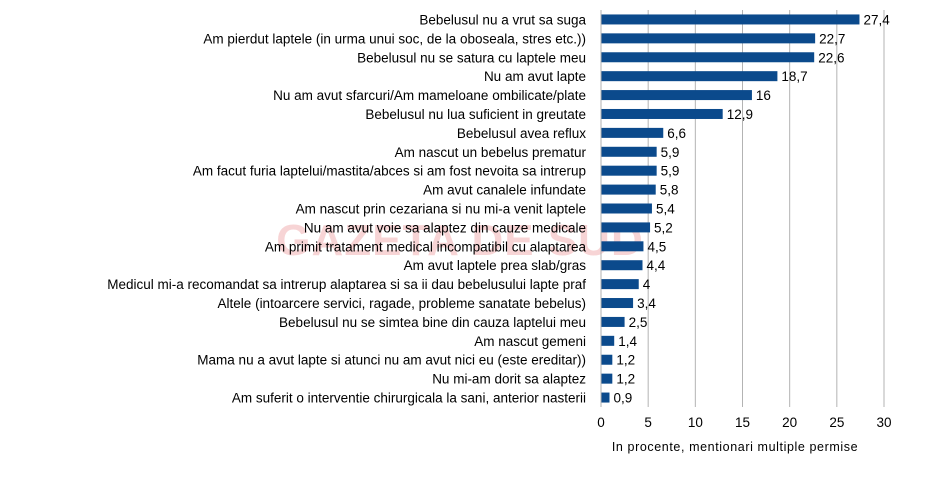 The image size is (930, 480). What do you see at coordinates (521, 133) in the screenshot?
I see `category-label: Bebelusul avea reflux` at bounding box center [521, 133].